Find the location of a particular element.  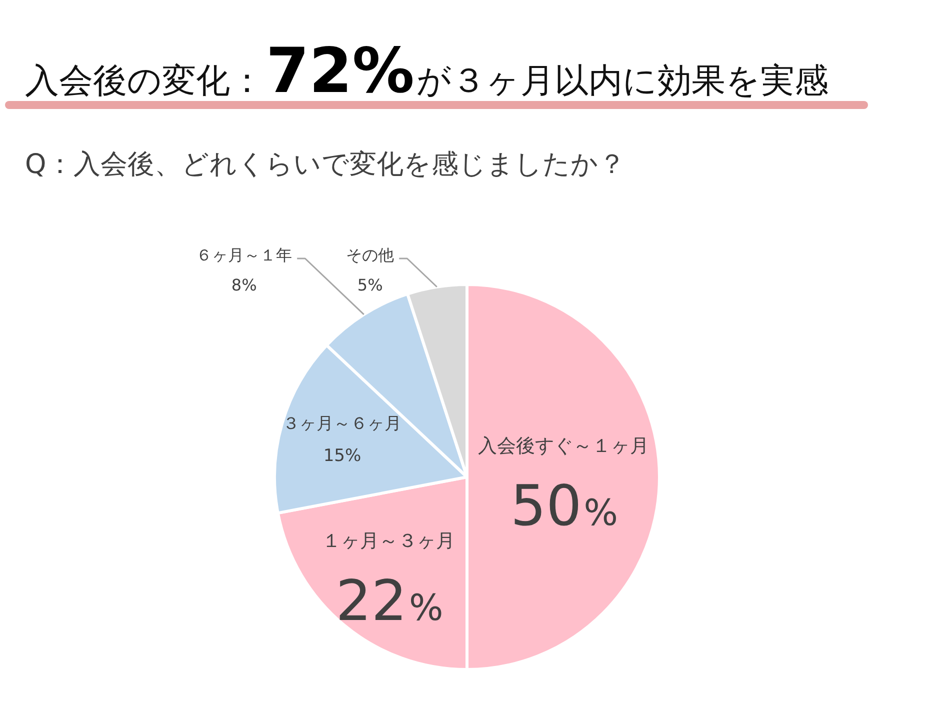

slice-label: ３ヶ月～６ヶ月 is located at coordinates (342, 424).